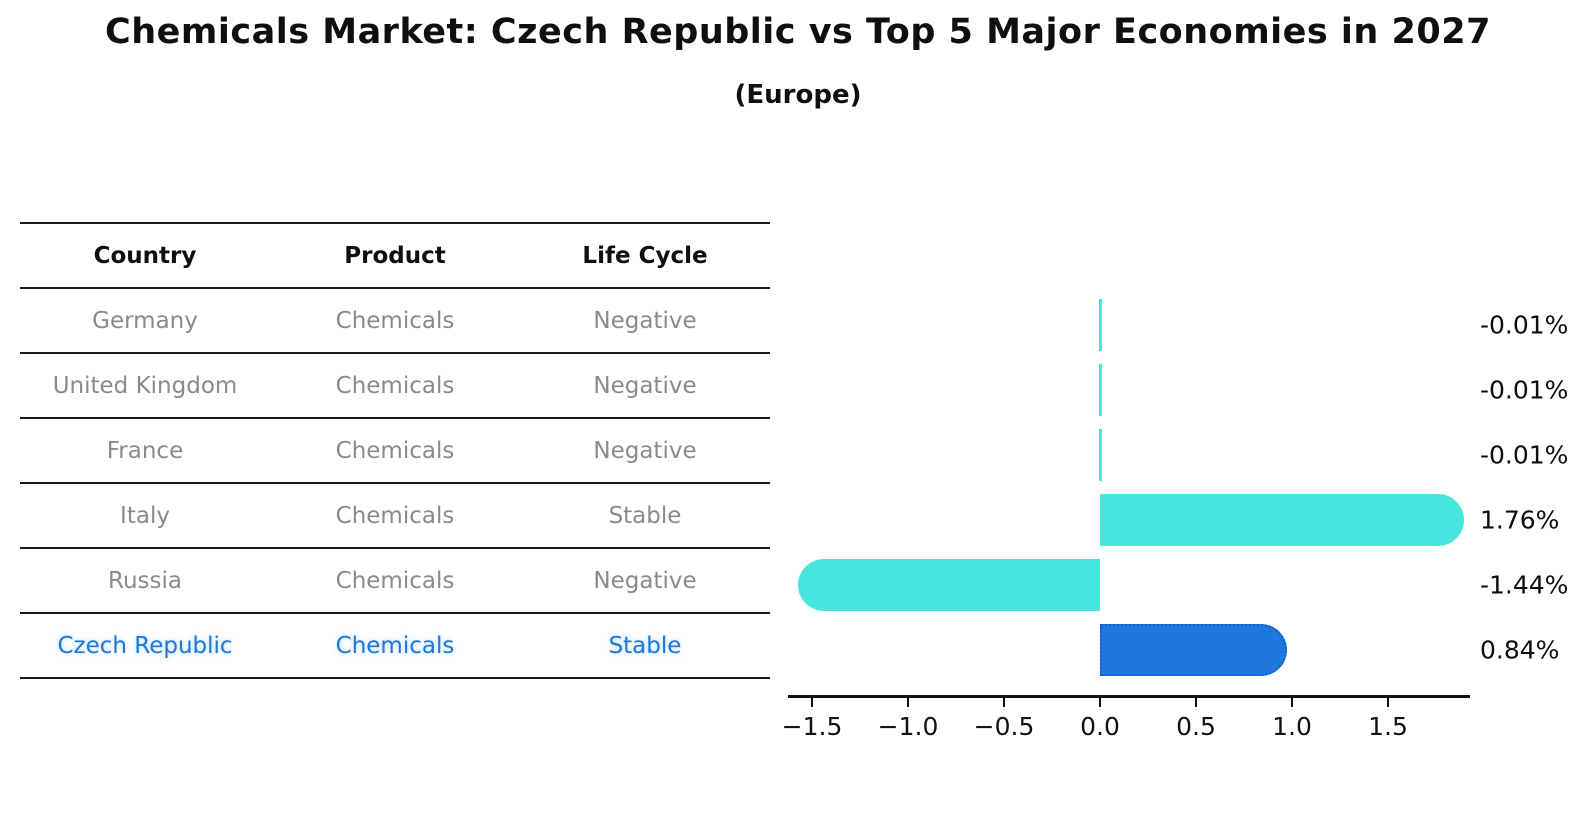  What do you see at coordinates (1292, 726) in the screenshot?
I see `x-tick-label: 1.0` at bounding box center [1292, 726].